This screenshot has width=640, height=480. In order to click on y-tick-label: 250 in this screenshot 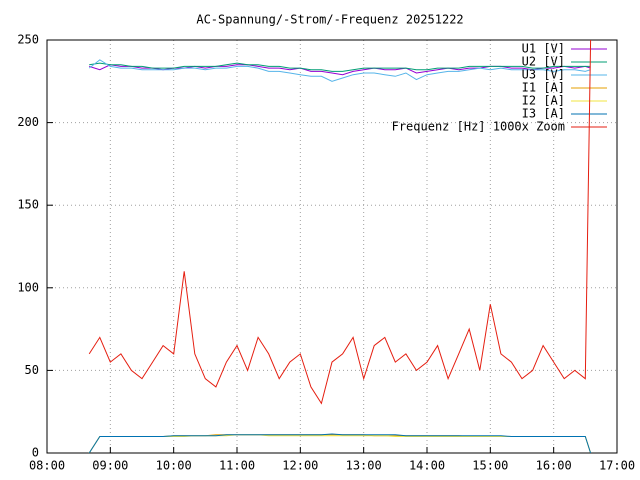, I will do `click(28, 40)`.